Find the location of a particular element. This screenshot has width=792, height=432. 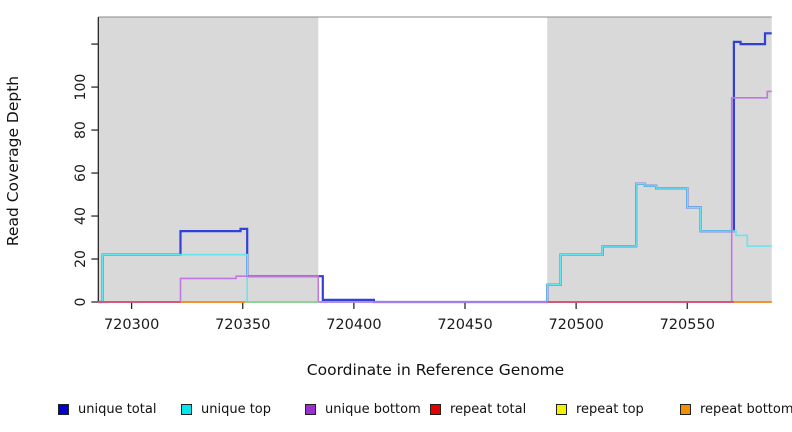

legend-item-repeat-total: repeat total is located at coordinates (478, 409).